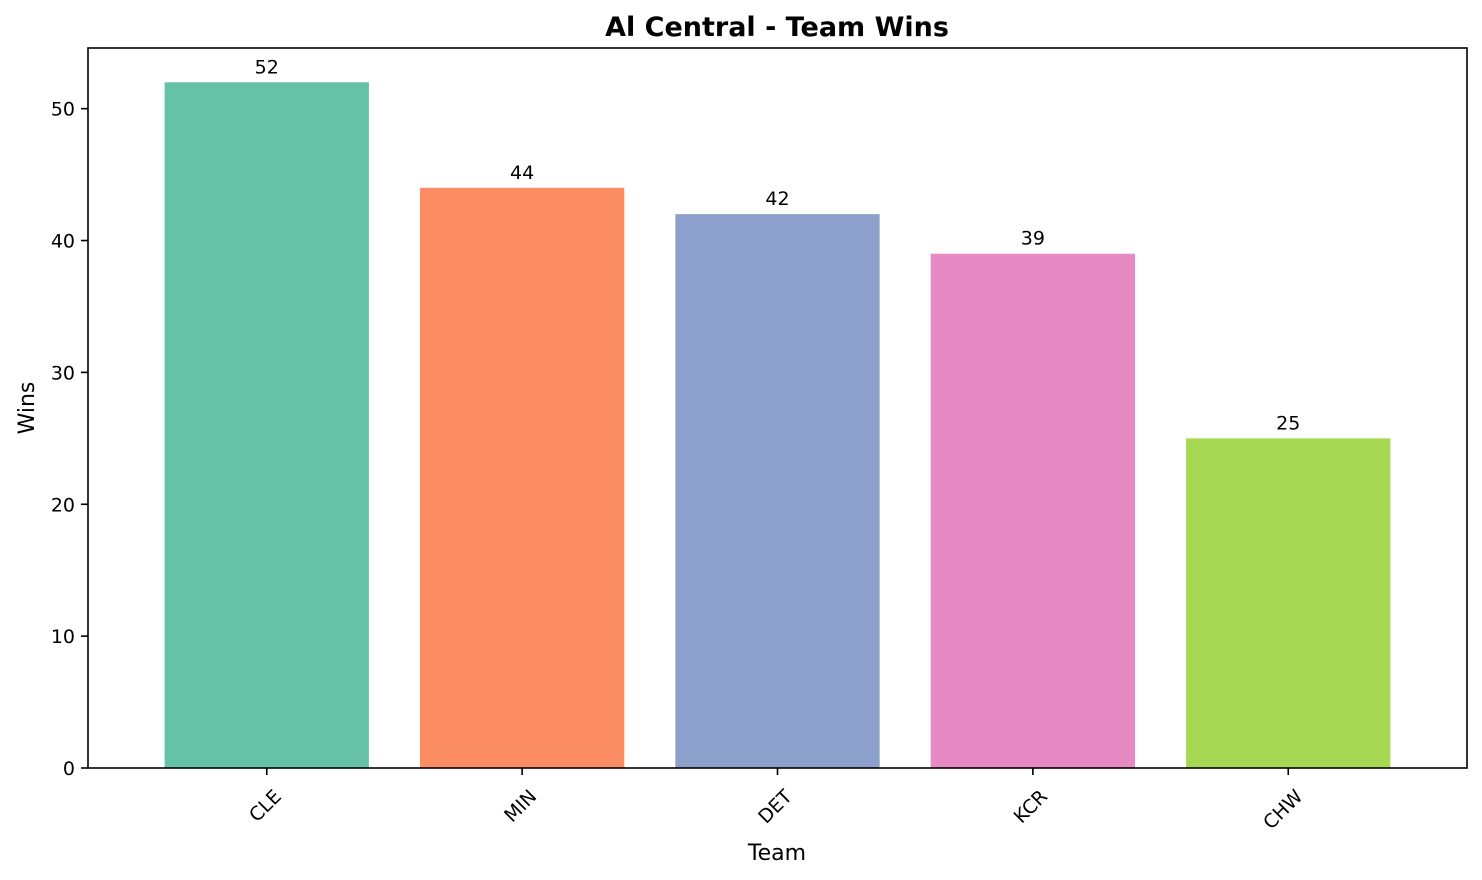 This screenshot has width=1482, height=880. Describe the element at coordinates (1033, 239) in the screenshot. I see `data-label-kcr: 39` at that location.